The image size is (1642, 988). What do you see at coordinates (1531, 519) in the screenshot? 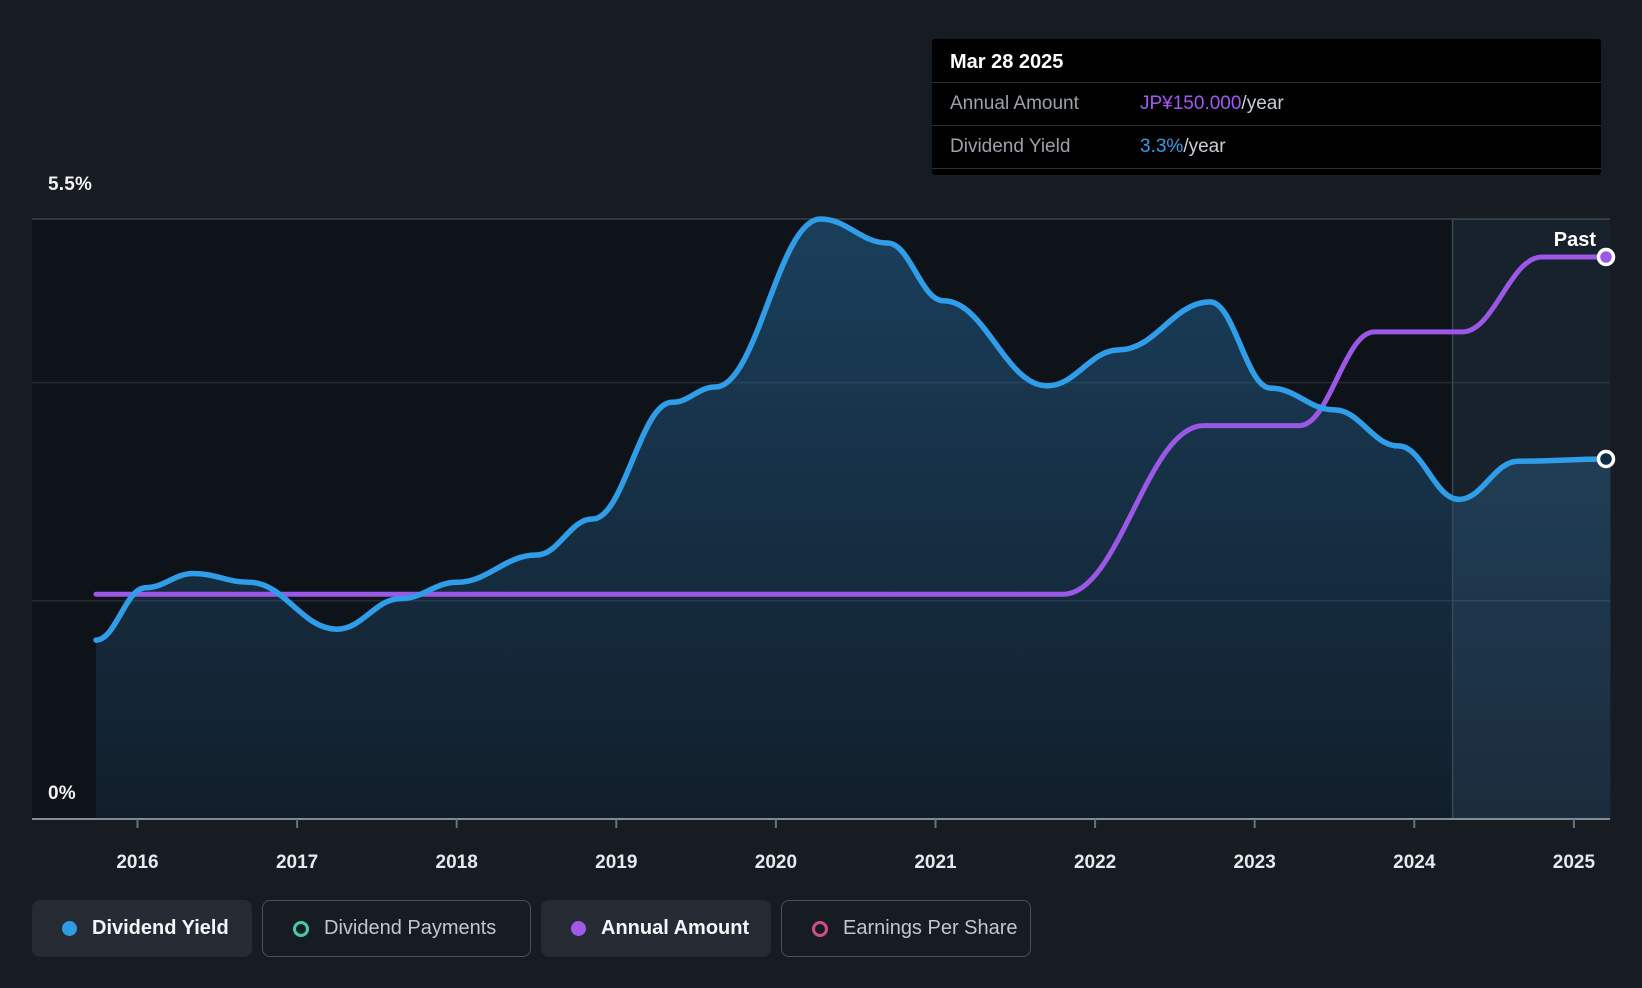
I see `past-year-band` at bounding box center [1531, 519].